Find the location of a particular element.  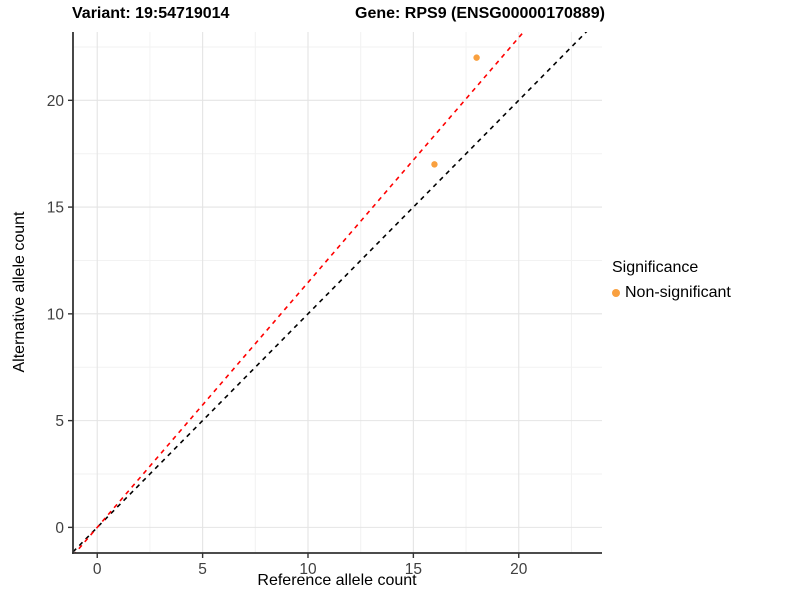

y-tick-label: 15 is located at coordinates (55, 208).